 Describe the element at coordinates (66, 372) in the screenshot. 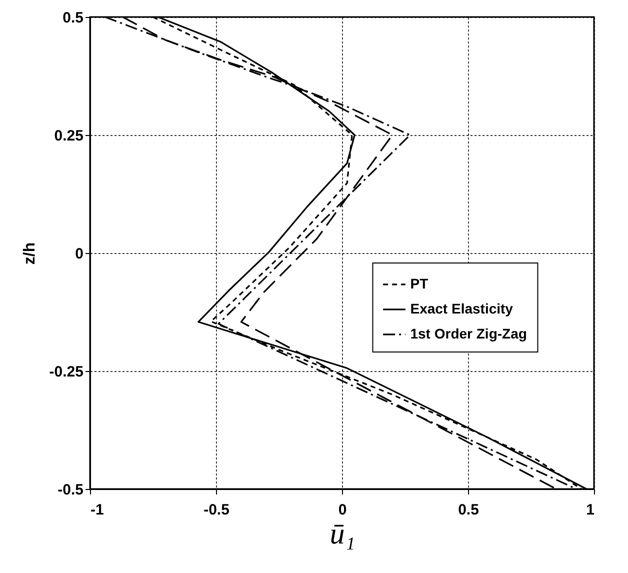

I see `y-tick-label: -0.25` at that location.